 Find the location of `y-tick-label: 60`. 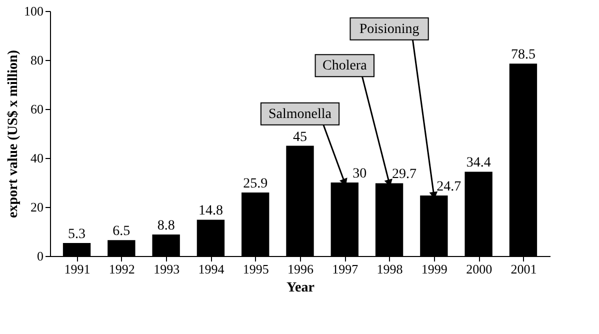

y-tick-label: 60 is located at coordinates (37, 109).